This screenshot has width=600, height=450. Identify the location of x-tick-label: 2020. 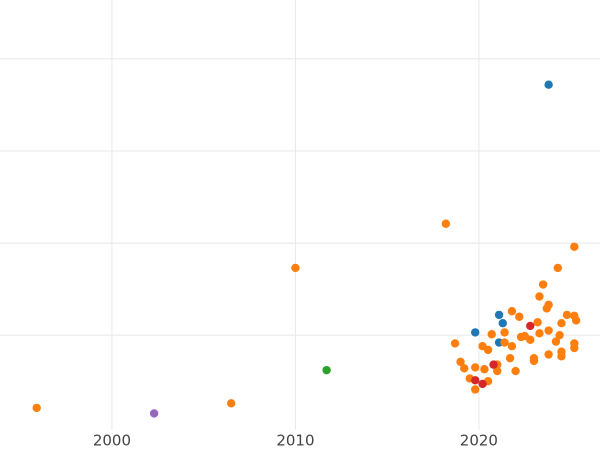
(479, 441).